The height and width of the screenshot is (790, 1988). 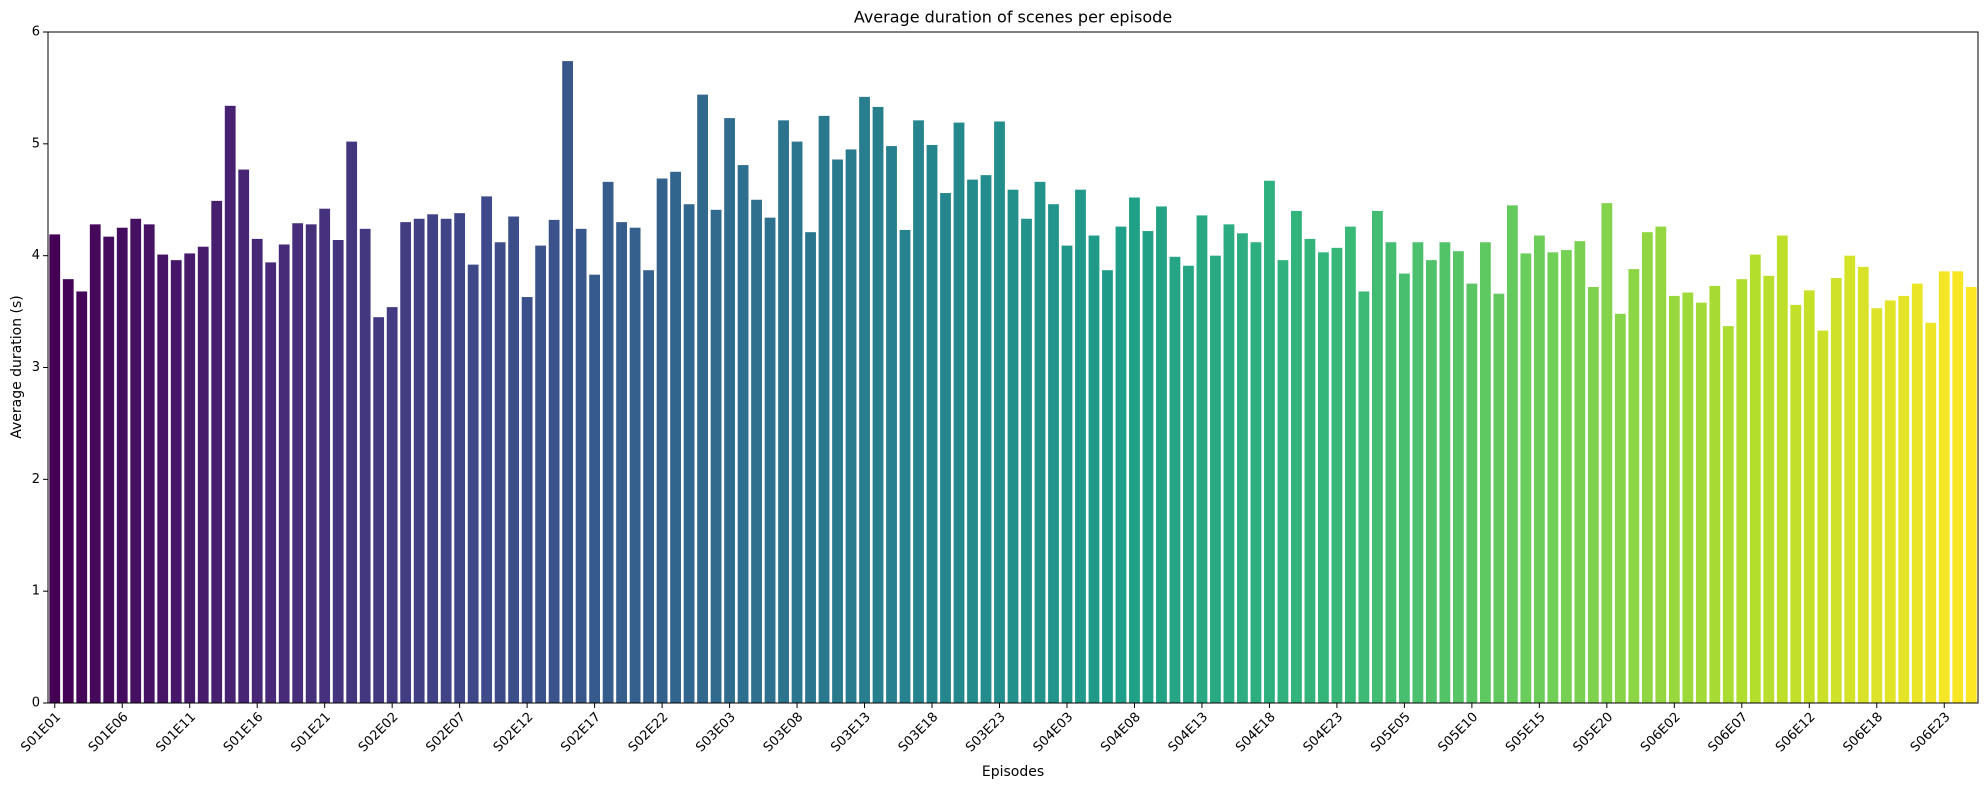 I want to click on x-tick-label: S04E08, so click(x=1121, y=733).